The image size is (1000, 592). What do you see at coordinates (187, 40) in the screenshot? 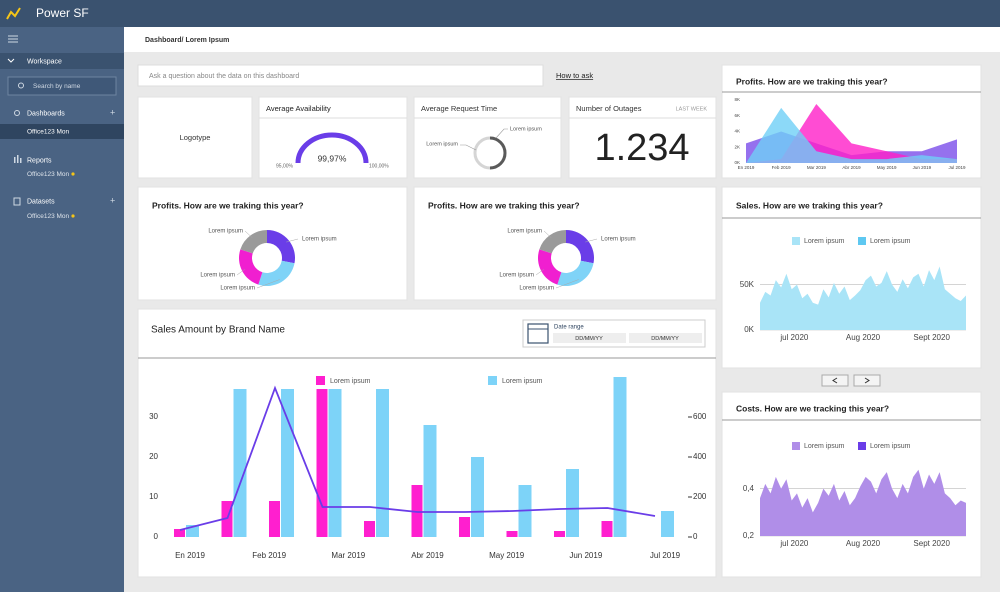
I see `breadcrumb: Dashboard/ Lorem Ipsum` at bounding box center [187, 40].